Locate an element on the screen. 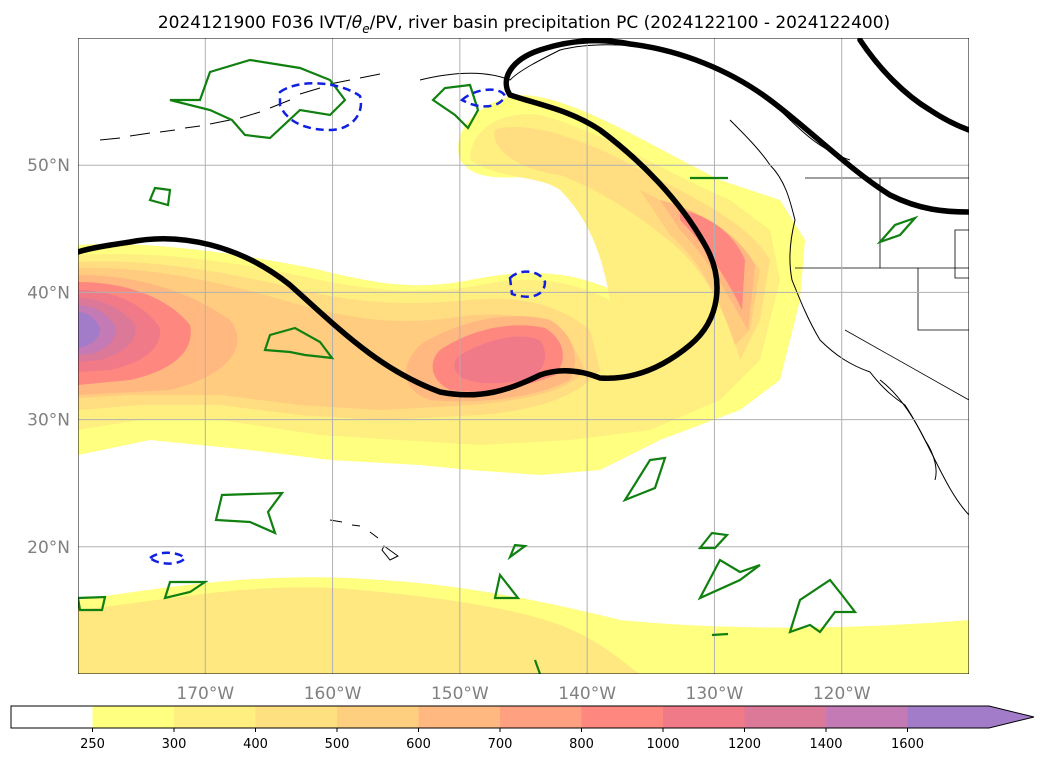 The width and height of the screenshot is (1047, 767). hawaii-islands is located at coordinates (364, 540).